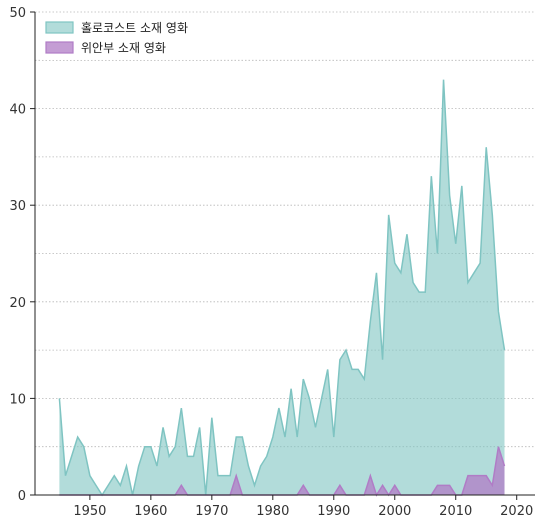 The image size is (546, 523). I want to click on x-tick-label: 1950, so click(89, 511).